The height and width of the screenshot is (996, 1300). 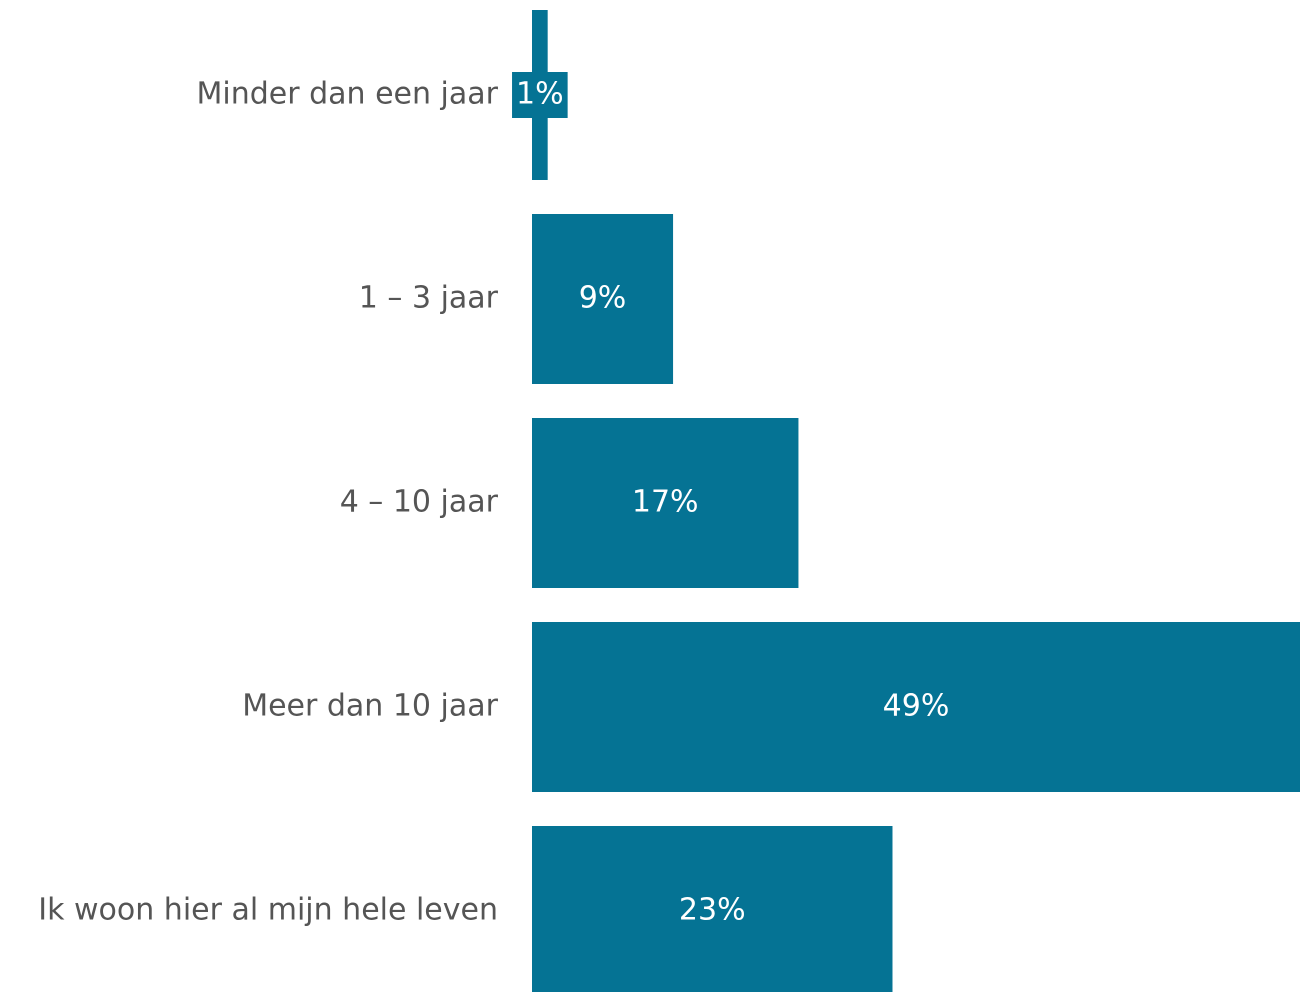 I want to click on value-label: 1%, so click(x=540, y=94).